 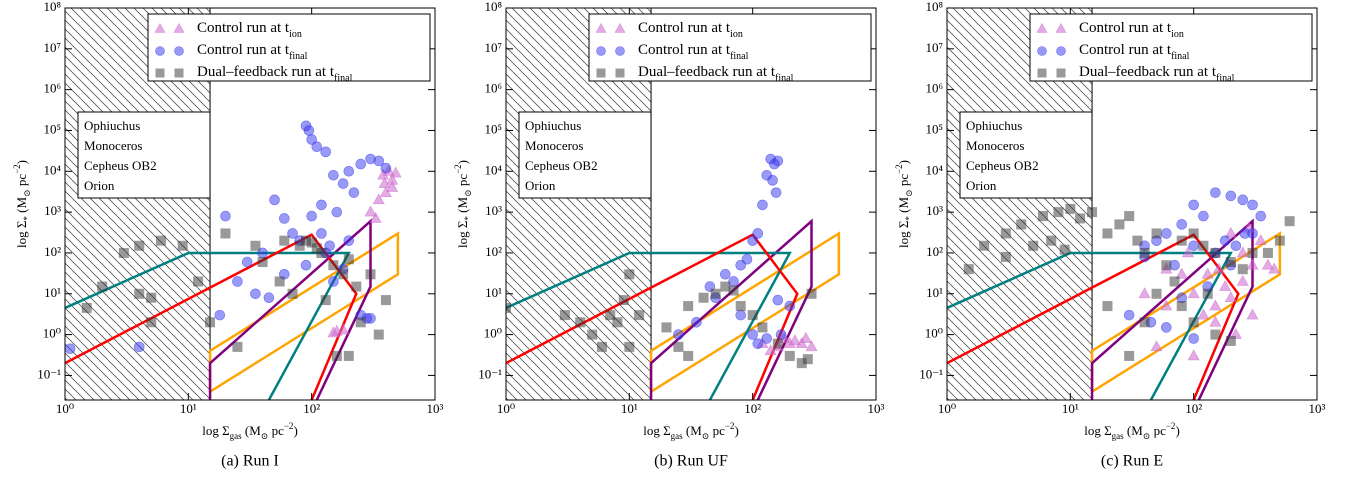 I want to click on label-part: gas, so click(x=1118, y=436).